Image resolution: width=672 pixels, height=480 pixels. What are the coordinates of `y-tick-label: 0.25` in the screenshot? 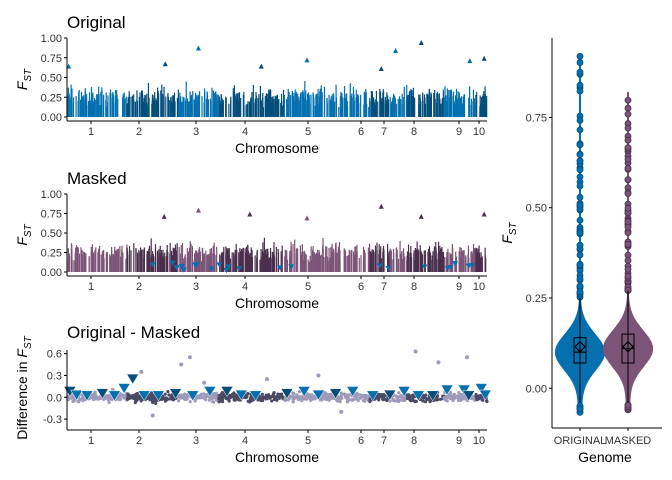 It's located at (51, 254).